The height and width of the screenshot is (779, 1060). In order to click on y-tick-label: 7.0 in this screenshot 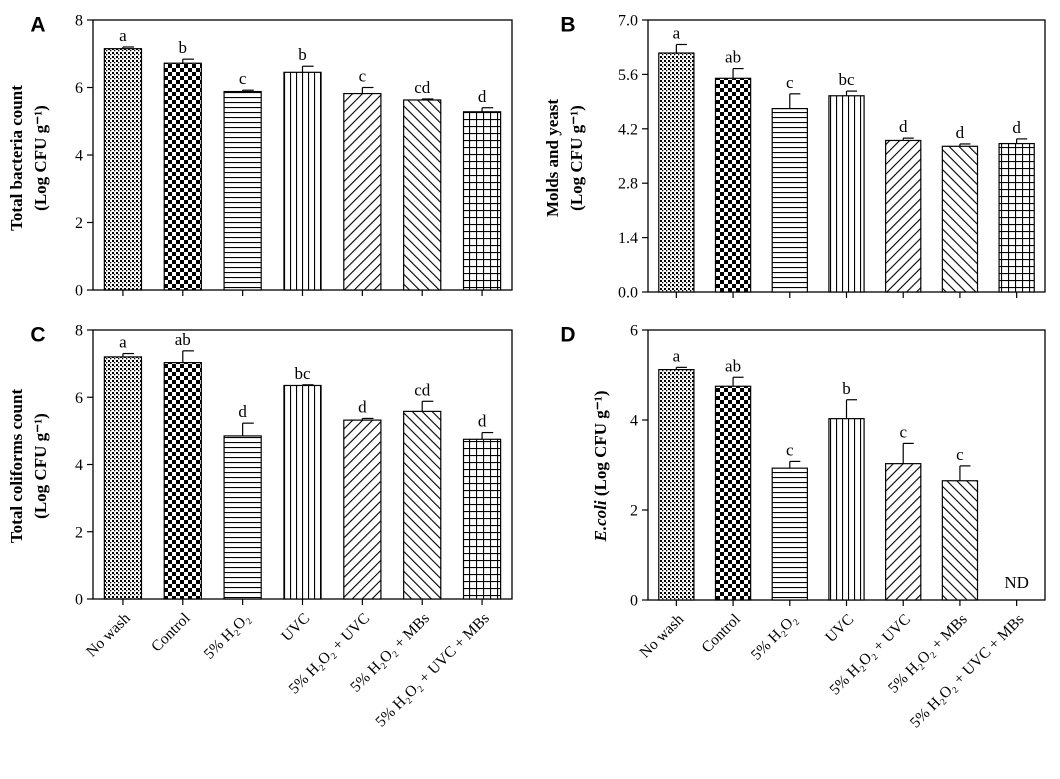, I will do `click(628, 21)`.